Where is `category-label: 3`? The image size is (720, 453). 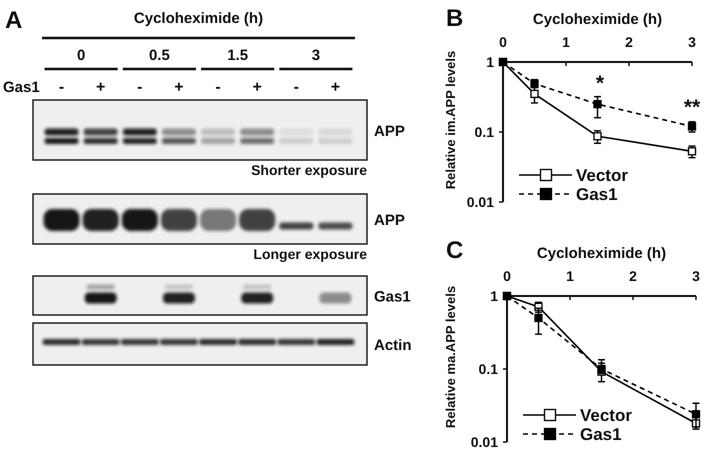
category-label: 3 is located at coordinates (316, 55).